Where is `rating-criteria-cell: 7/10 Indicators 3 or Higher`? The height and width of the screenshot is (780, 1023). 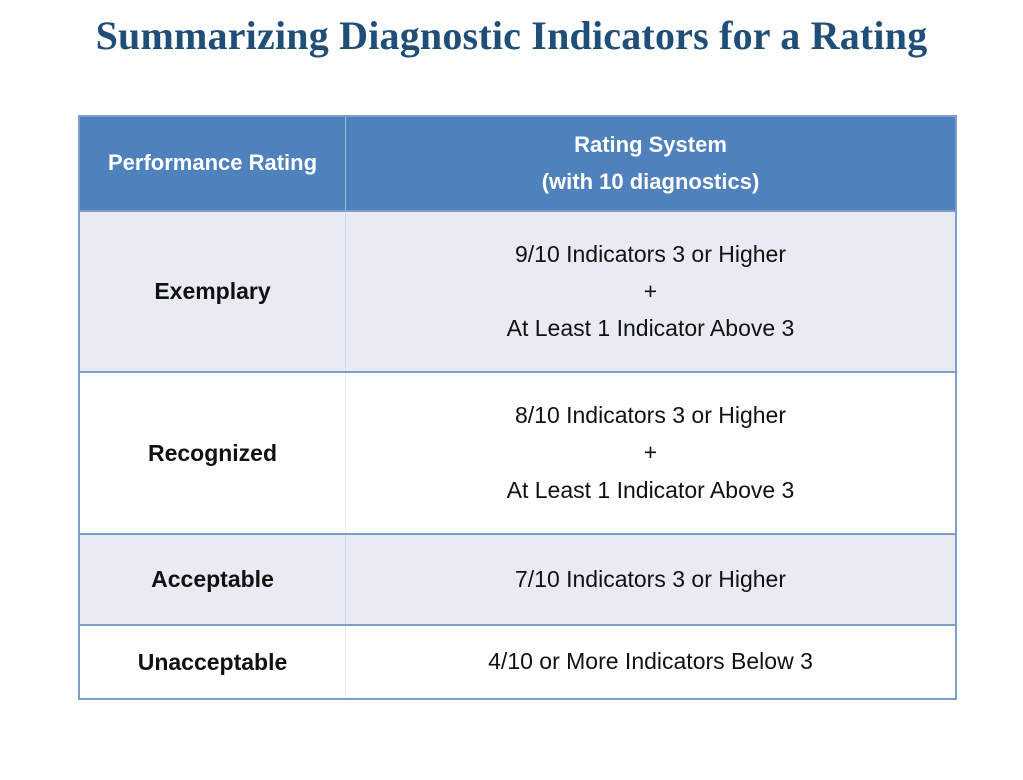
rating-criteria-cell: 7/10 Indicators 3 or Higher is located at coordinates (650, 579).